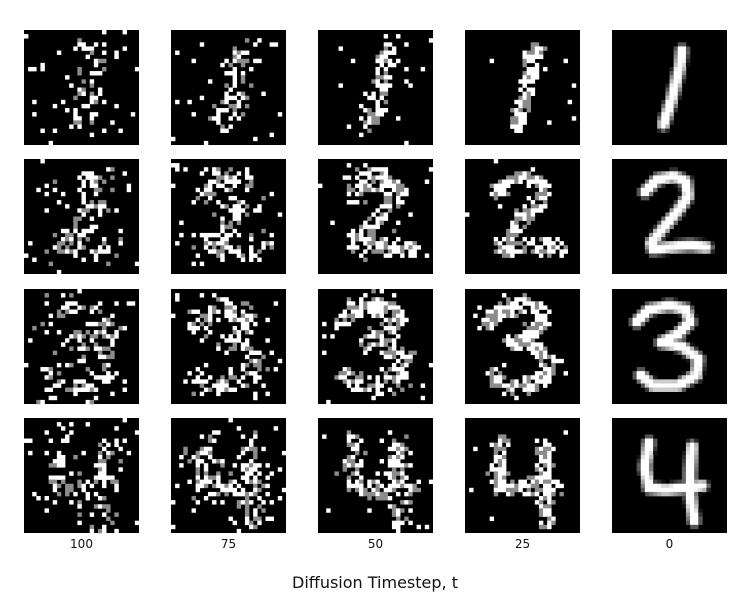  I want to click on digit-3-t-100-image, so click(81, 347).